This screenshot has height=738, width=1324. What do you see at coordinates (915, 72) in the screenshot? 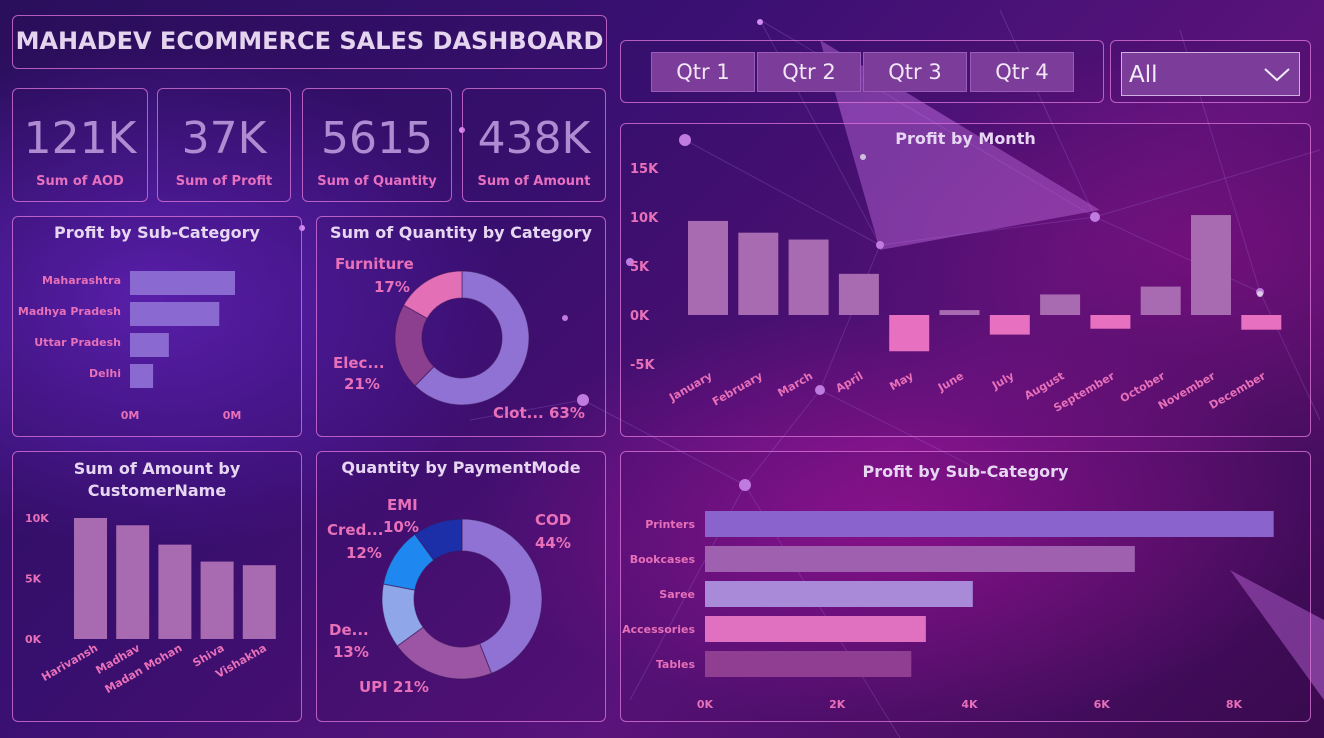
I see `qtr-3-button: Qtr 3` at bounding box center [915, 72].